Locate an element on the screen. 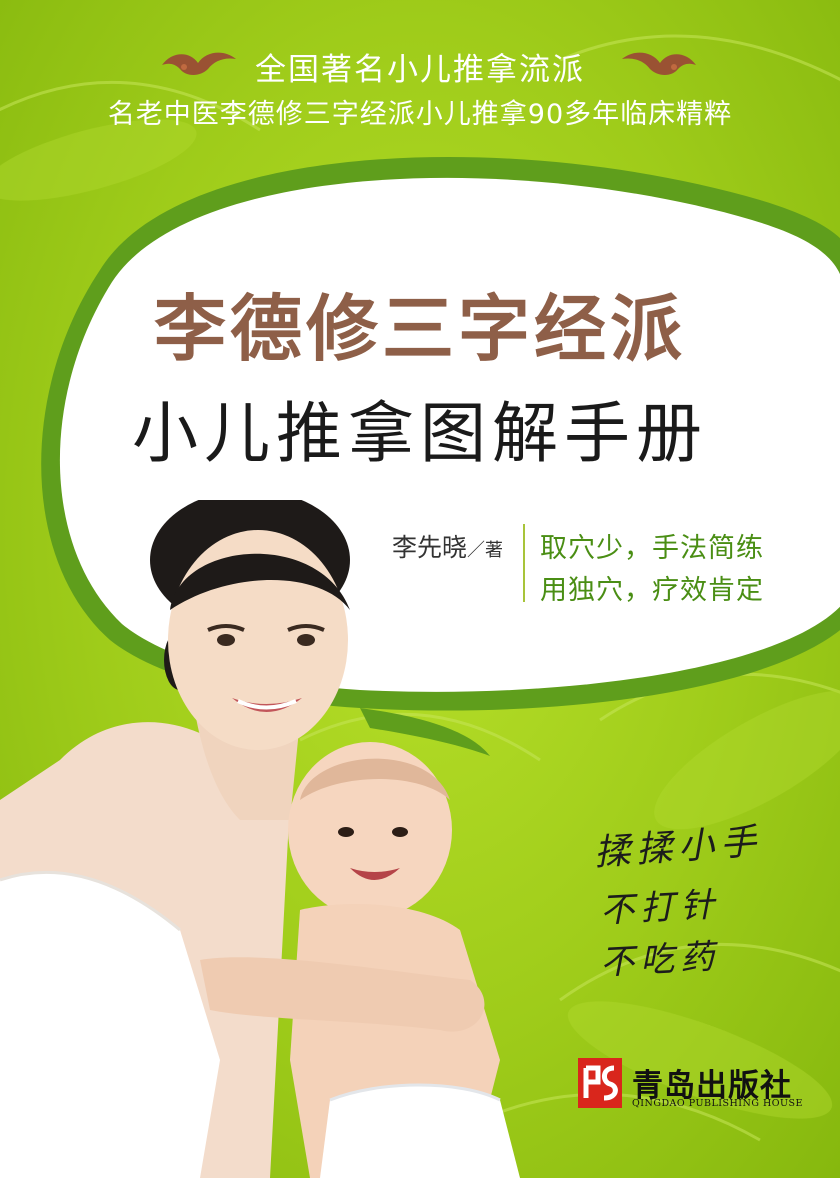 The height and width of the screenshot is (1178, 840). slogan-text: 不打针 is located at coordinates (660, 908).